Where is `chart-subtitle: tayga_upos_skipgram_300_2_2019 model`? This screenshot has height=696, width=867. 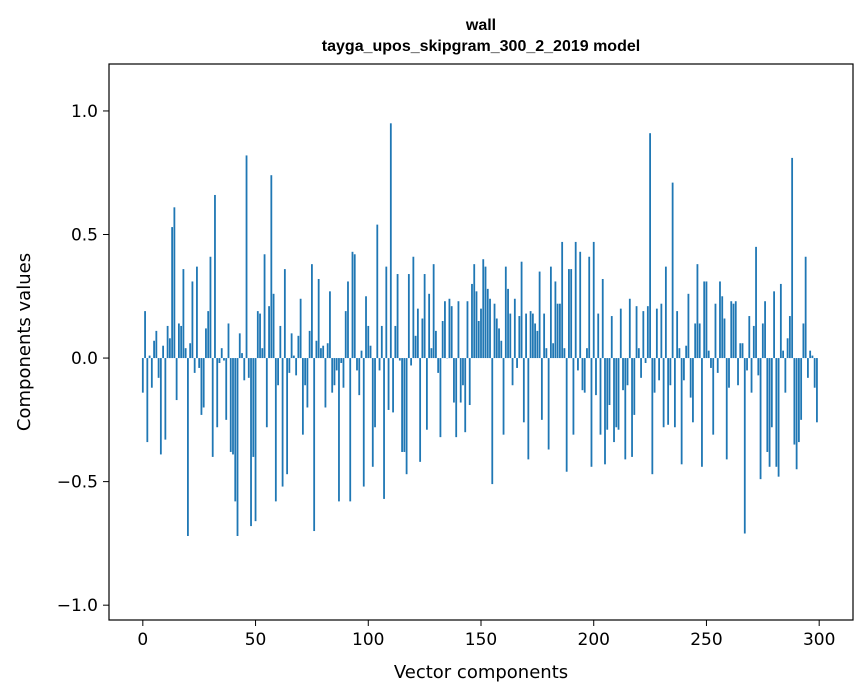
chart-subtitle: tayga_upos_skipgram_300_2_2019 model is located at coordinates (481, 46).